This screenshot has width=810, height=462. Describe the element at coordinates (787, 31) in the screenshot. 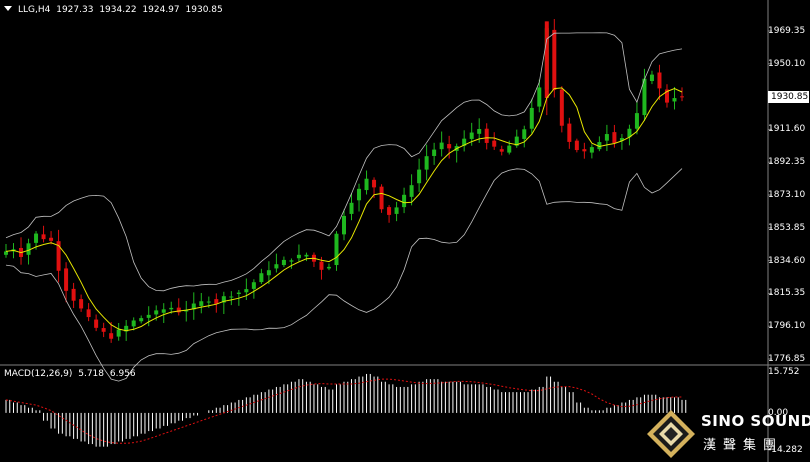

I see `price-tick-label: 1969.35` at that location.